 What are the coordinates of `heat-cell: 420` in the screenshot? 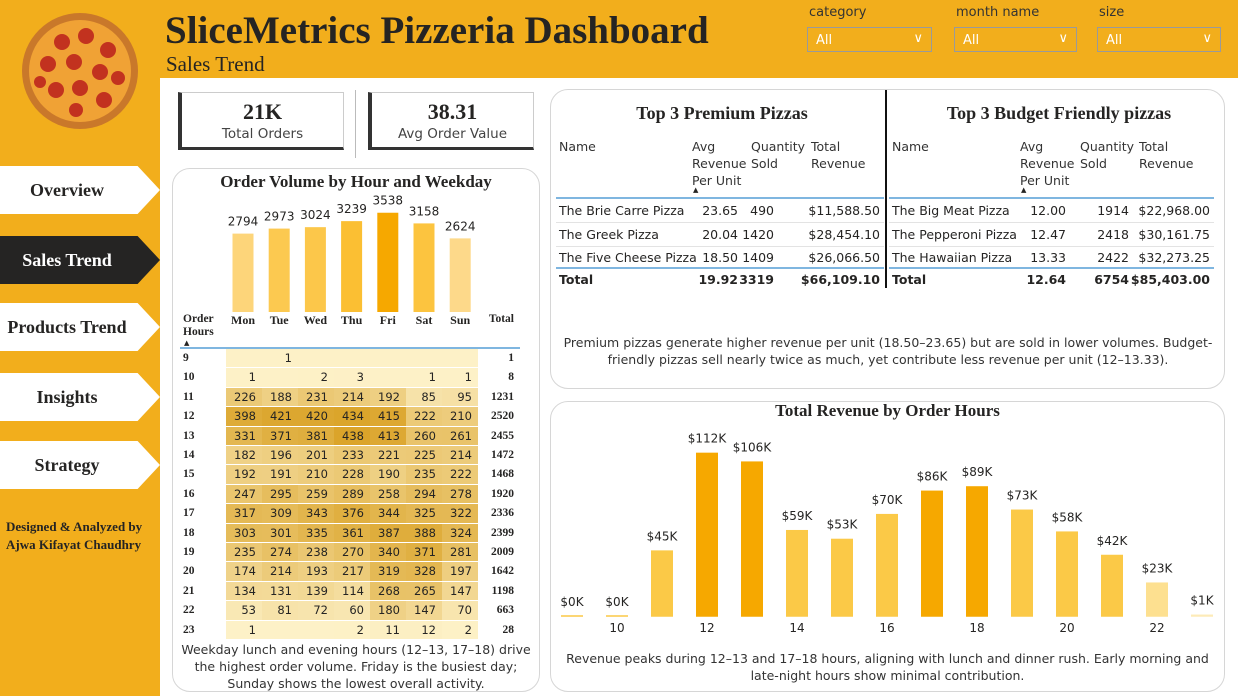 It's located at (316, 417).